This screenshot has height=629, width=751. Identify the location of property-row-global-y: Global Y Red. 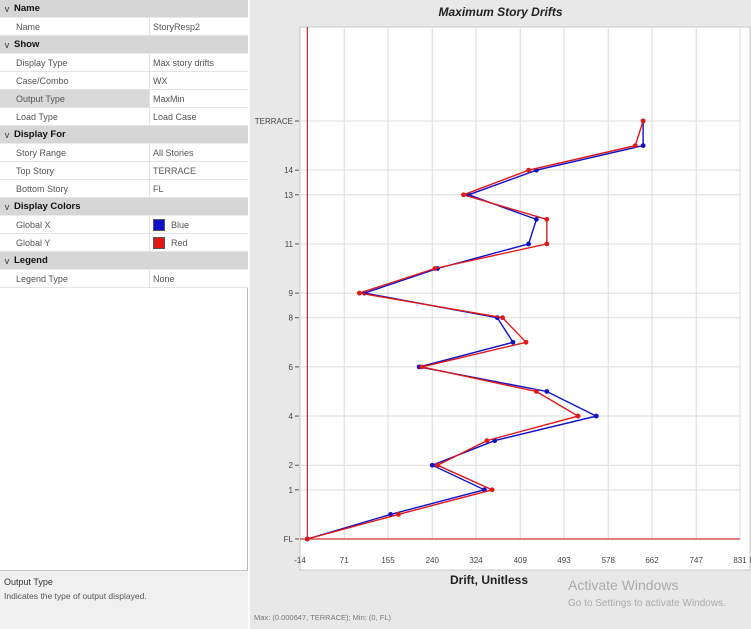
(124, 243).